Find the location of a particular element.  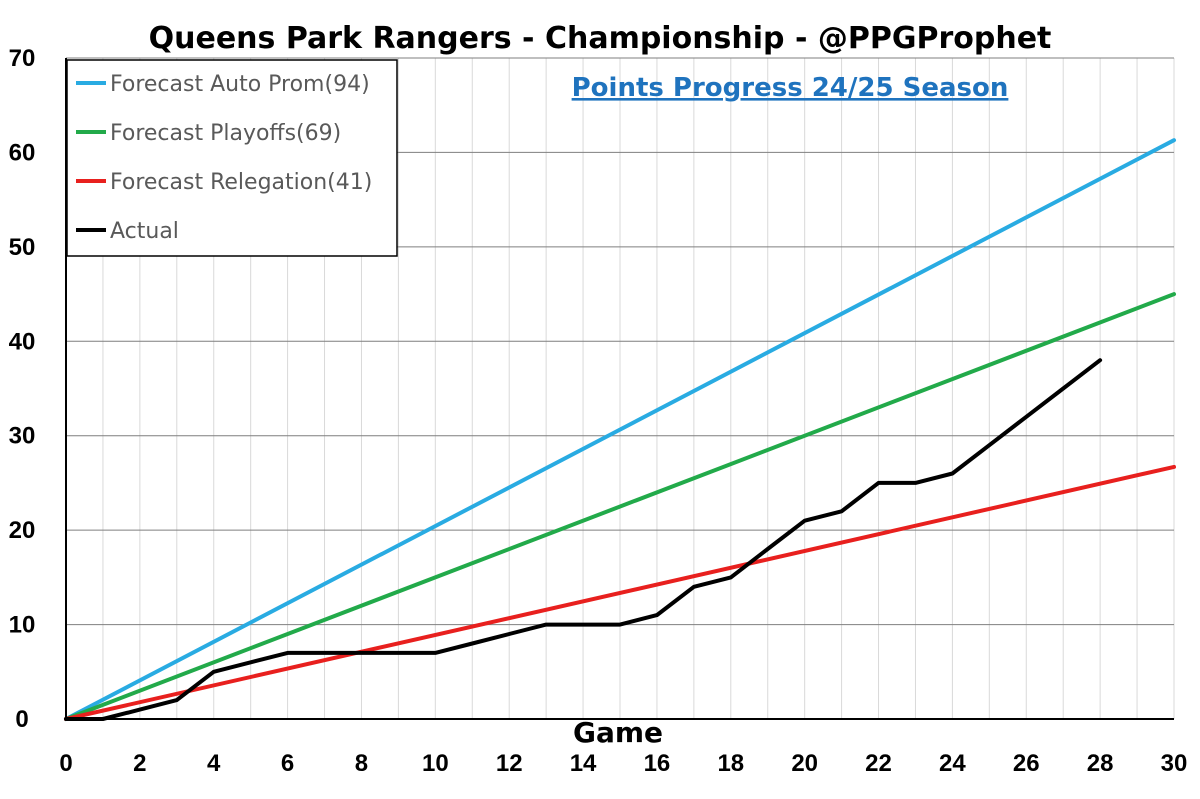

x-tick-label: 22 is located at coordinates (878, 763).